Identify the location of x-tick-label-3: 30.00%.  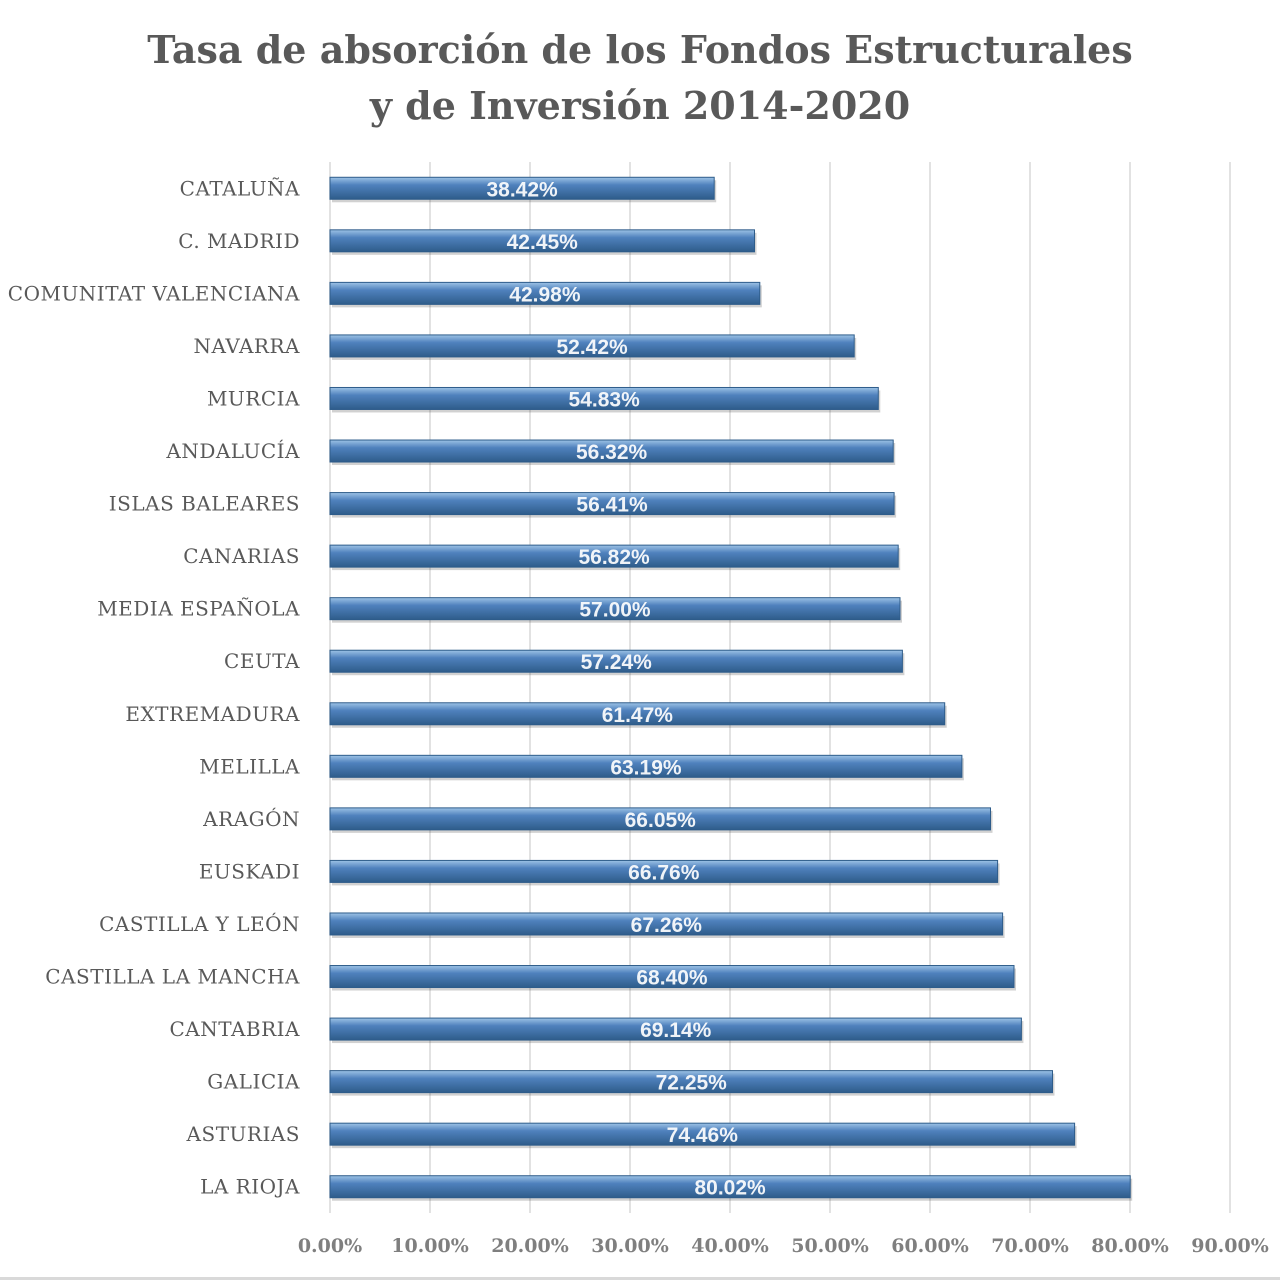
(630, 1246).